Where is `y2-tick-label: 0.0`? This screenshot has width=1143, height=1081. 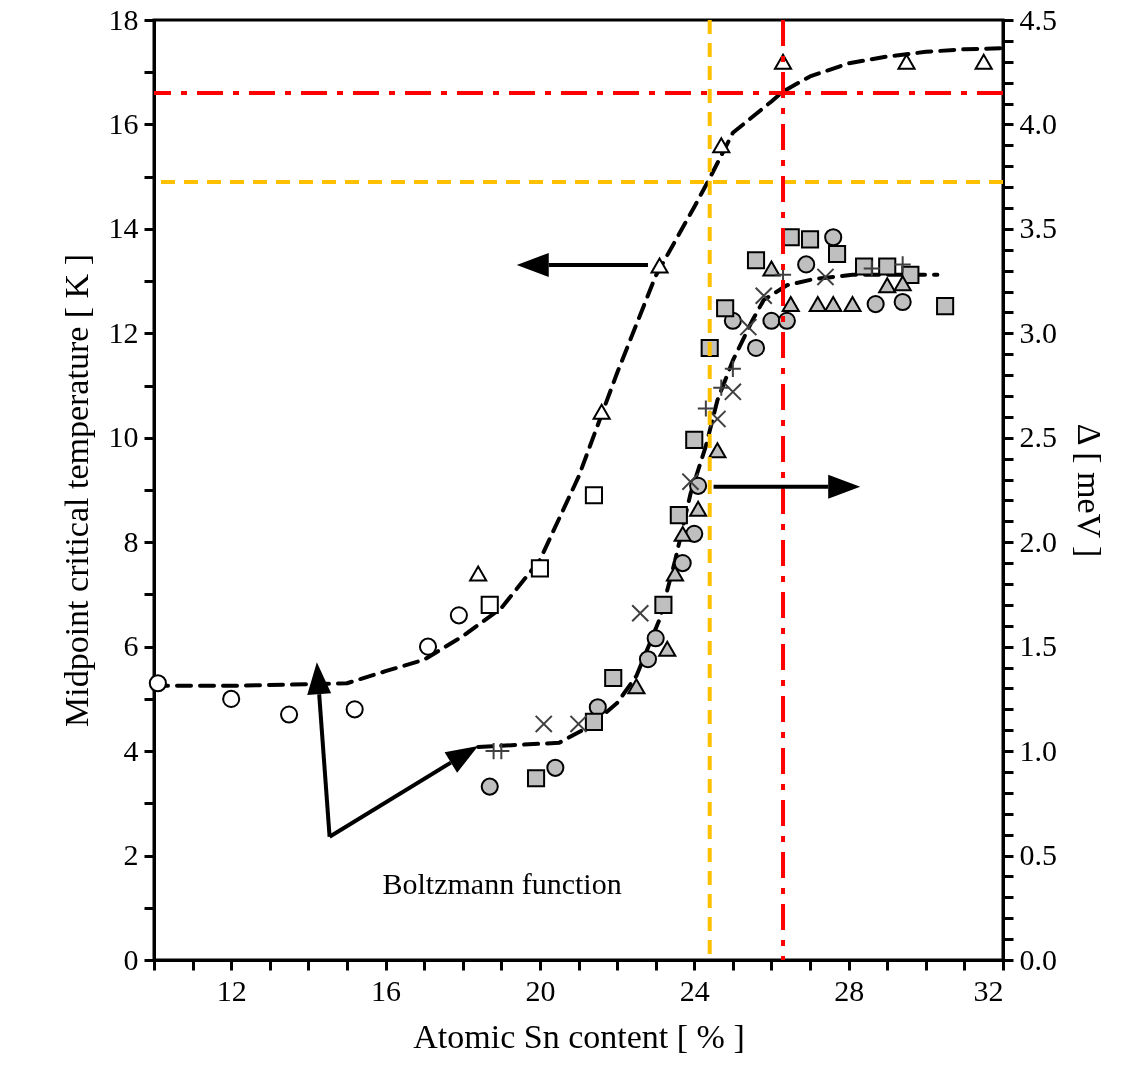
y2-tick-label: 0.0 is located at coordinates (1038, 959).